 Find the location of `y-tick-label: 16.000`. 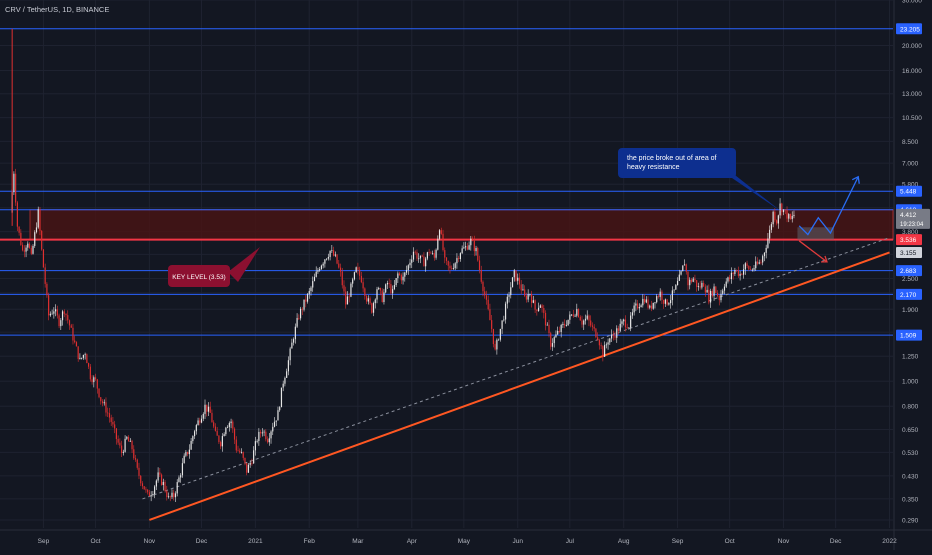

y-tick-label: 16.000 is located at coordinates (912, 71).